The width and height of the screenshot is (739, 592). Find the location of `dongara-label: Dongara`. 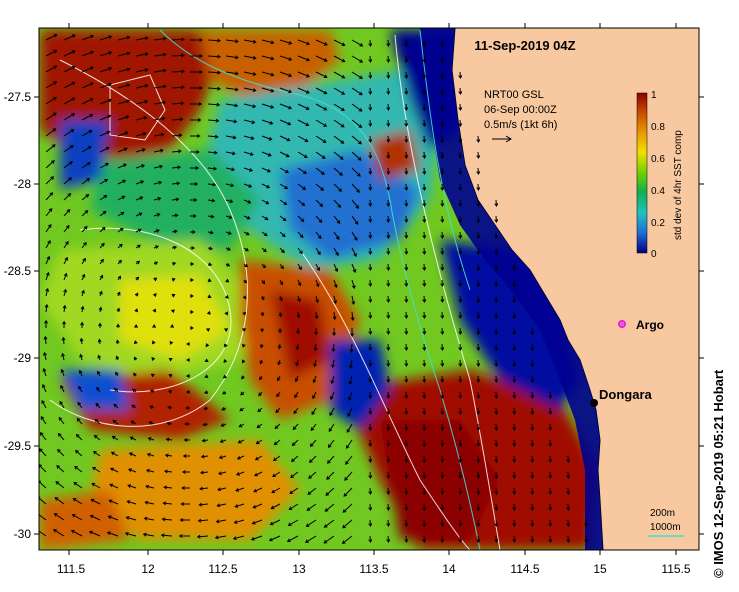

dongara-label: Dongara is located at coordinates (626, 394).